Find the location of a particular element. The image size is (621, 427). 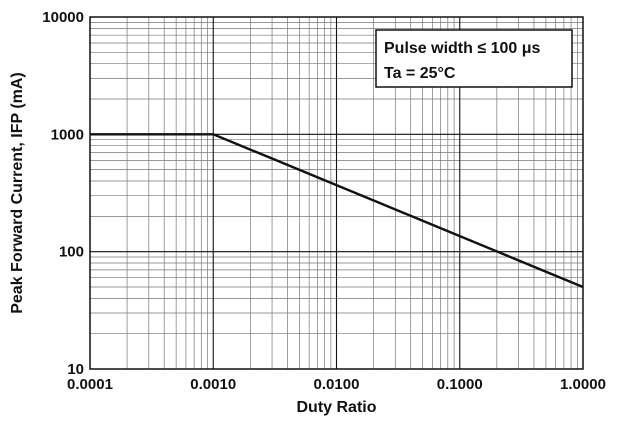

y-tick-label: 1000 is located at coordinates (67, 134).